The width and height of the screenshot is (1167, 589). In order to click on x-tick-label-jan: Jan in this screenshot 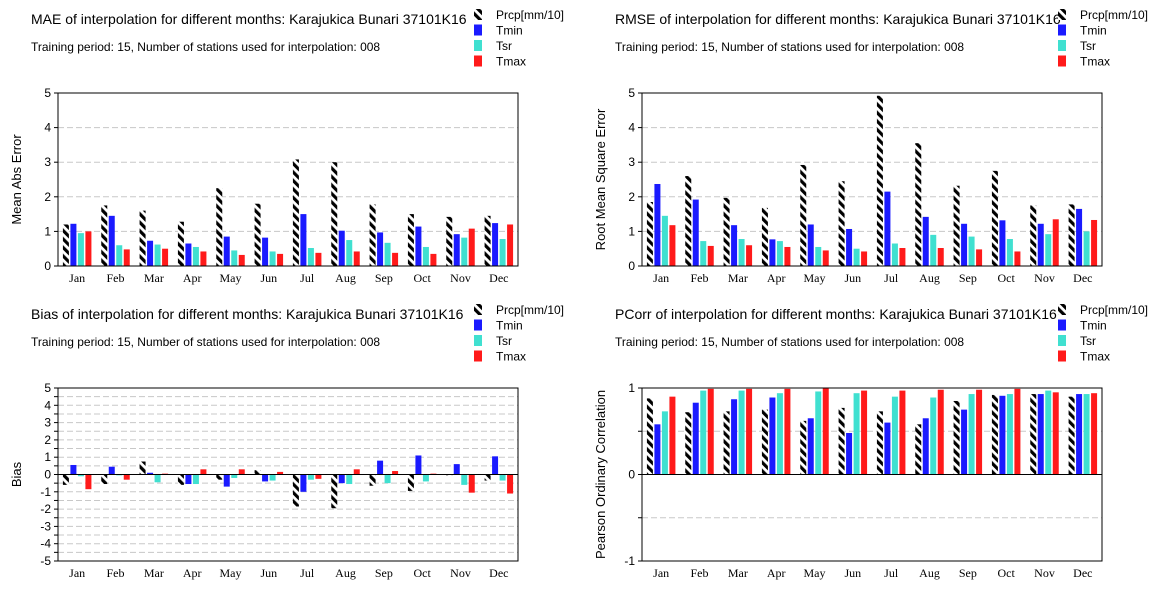, I will do `click(661, 573)`.